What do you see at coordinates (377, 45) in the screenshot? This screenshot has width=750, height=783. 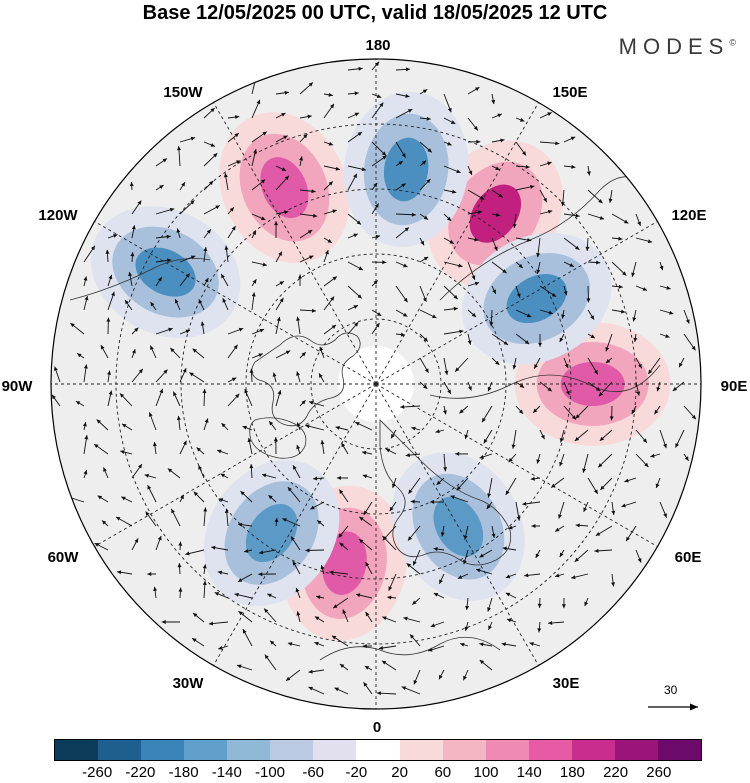 I see `meridian-label-180: 180` at bounding box center [377, 45].